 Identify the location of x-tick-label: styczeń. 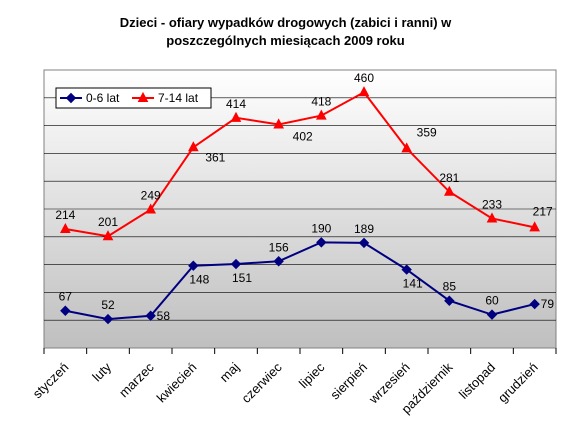
(51, 381).